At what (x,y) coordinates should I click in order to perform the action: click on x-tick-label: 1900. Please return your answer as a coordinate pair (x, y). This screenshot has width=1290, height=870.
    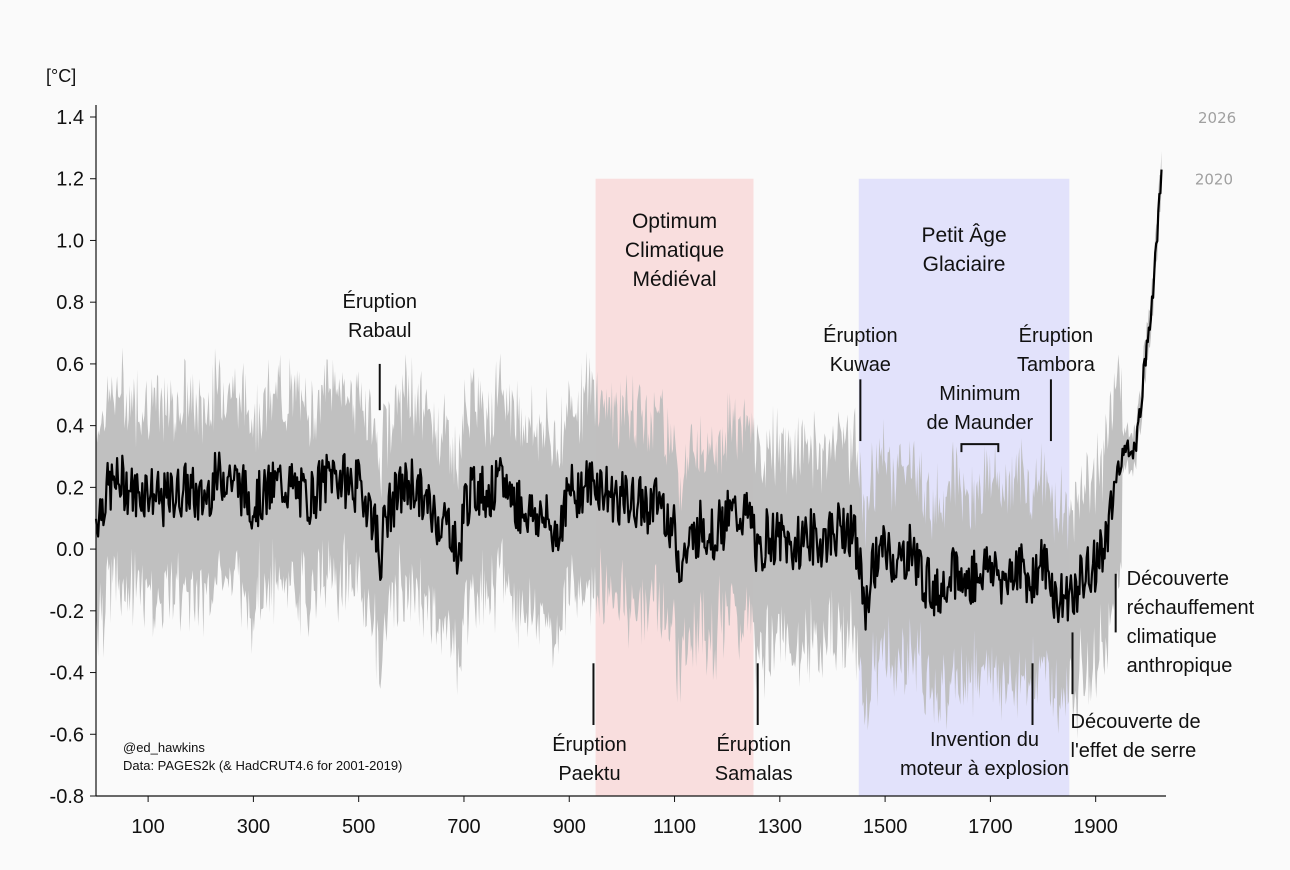
    Looking at the image, I should click on (1095, 827).